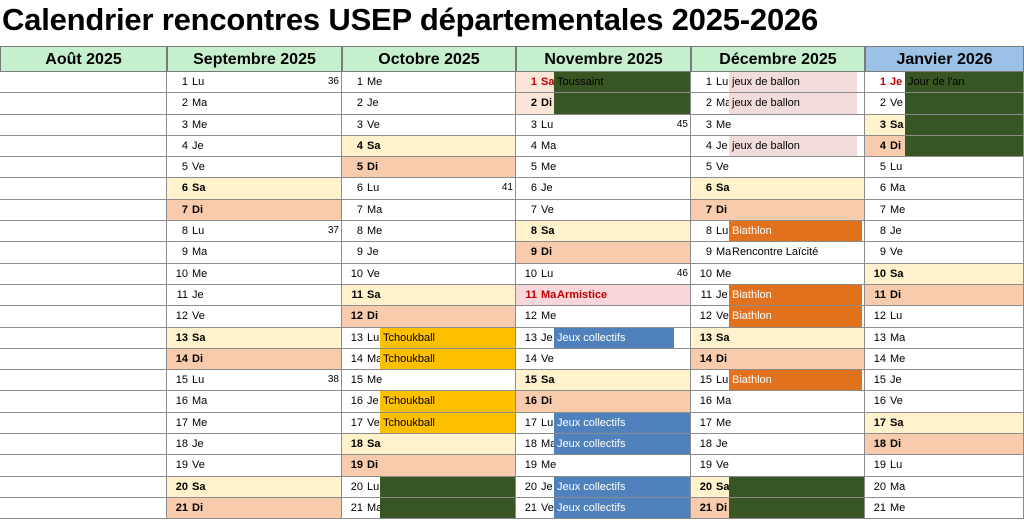 The image size is (1024, 524). What do you see at coordinates (254, 466) in the screenshot?
I see `day-row: 19 Ve` at bounding box center [254, 466].